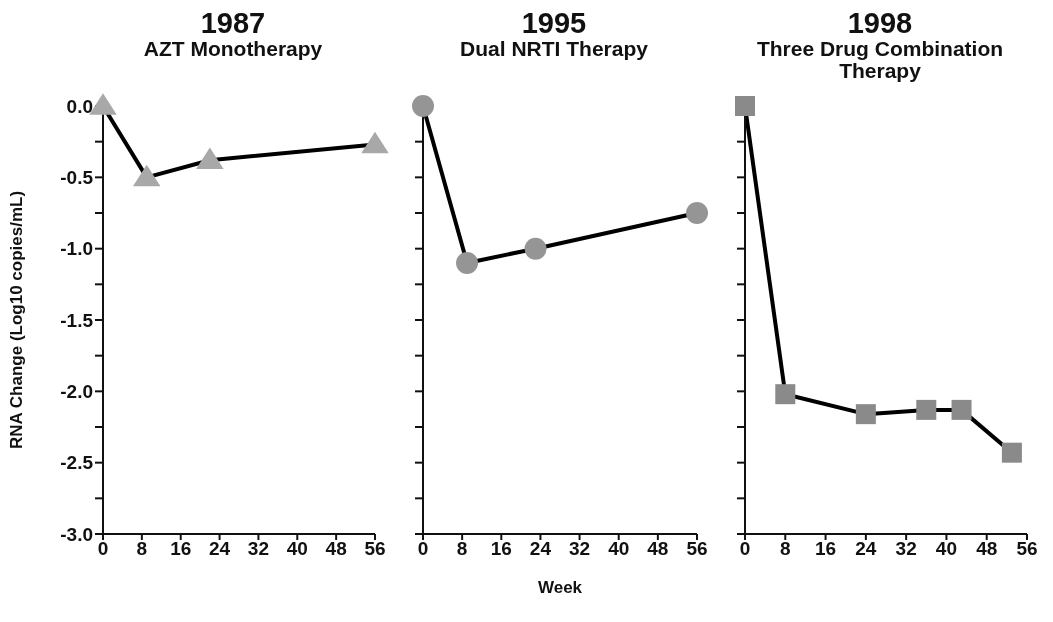 The width and height of the screenshot is (1053, 622). I want to click on chart-title: 1998, so click(880, 23).